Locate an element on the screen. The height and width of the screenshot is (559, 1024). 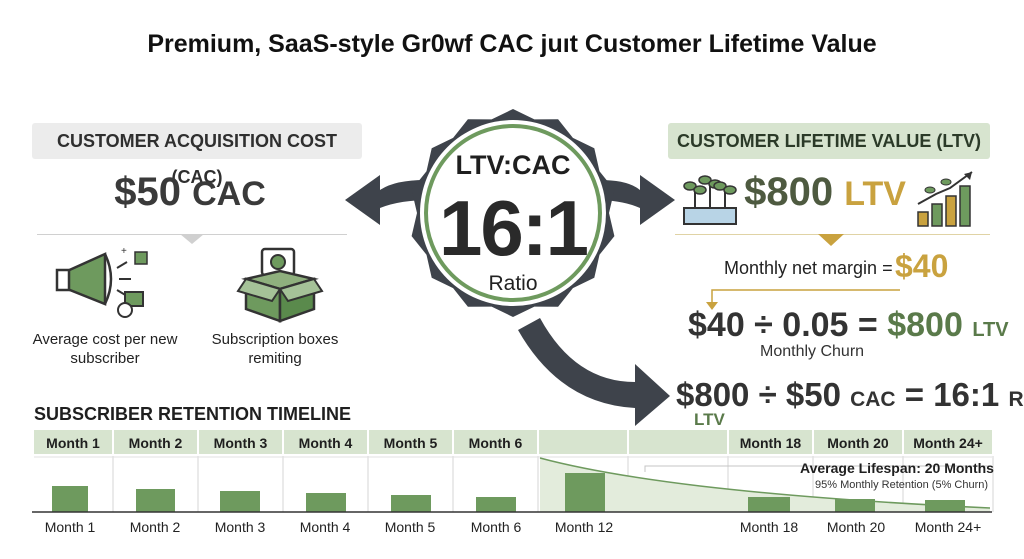
margin-label: Monthly net margin = is located at coordinates (808, 268).